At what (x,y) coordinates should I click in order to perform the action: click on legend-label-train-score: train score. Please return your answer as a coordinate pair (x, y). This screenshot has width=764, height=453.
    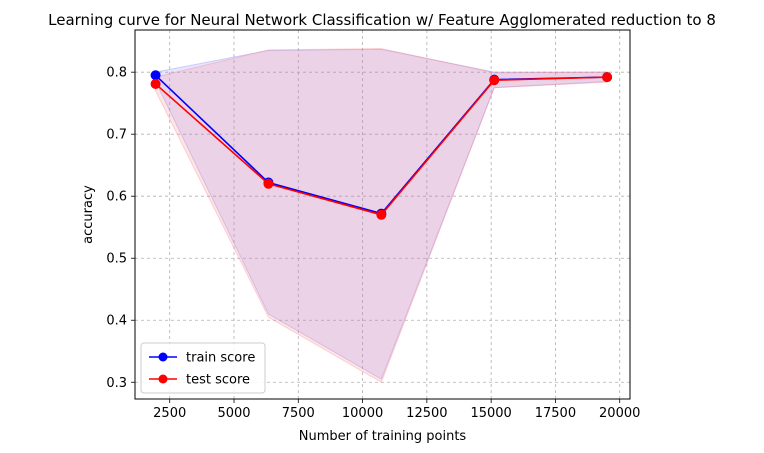
    Looking at the image, I should click on (220, 358).